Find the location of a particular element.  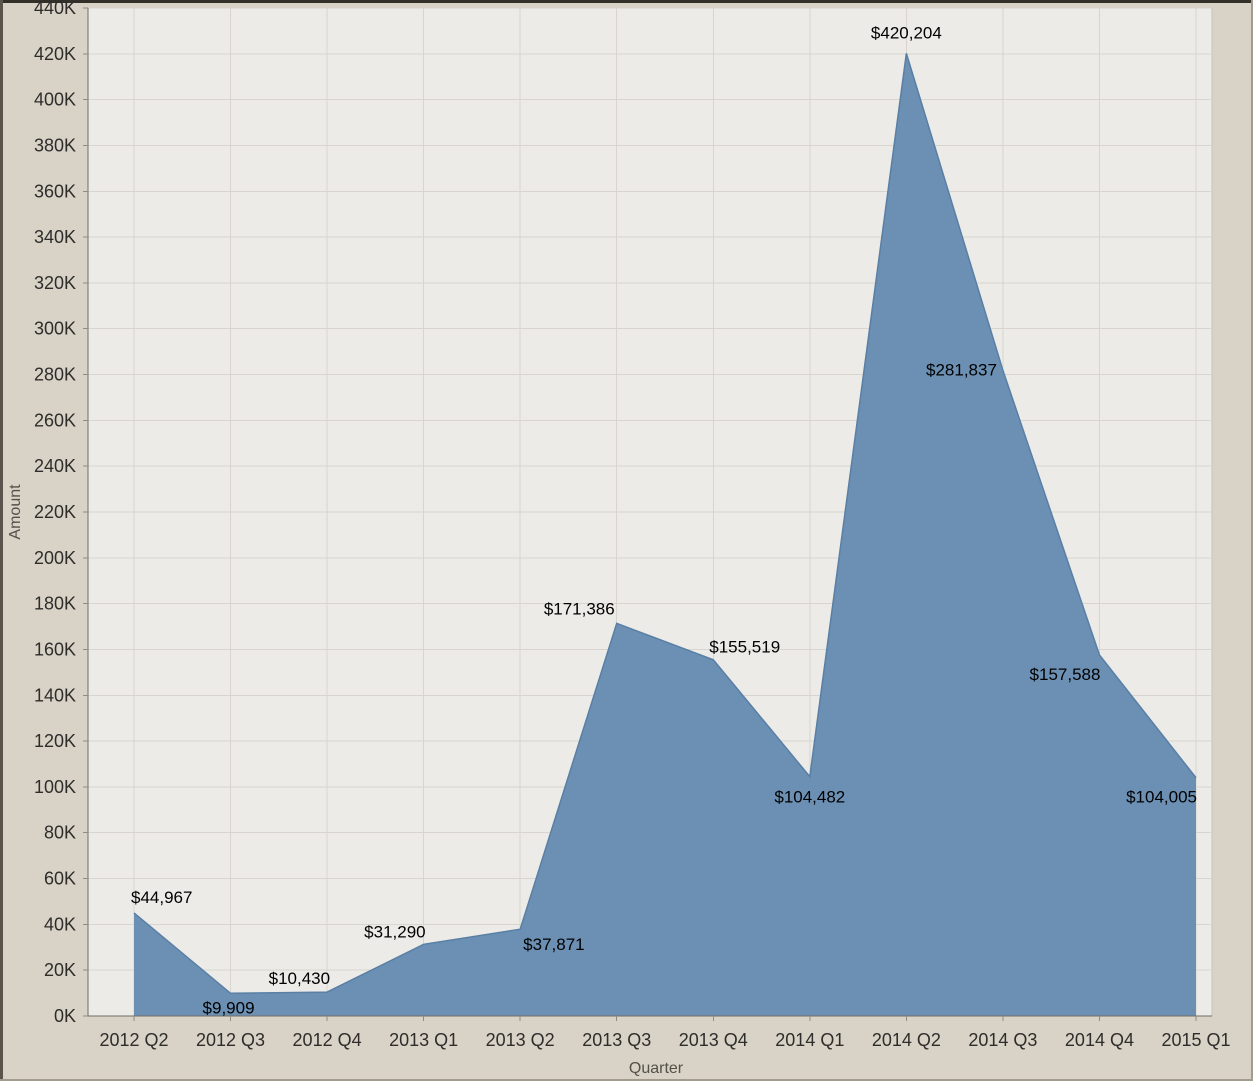

window-edge-bottom is located at coordinates (626, 1080).